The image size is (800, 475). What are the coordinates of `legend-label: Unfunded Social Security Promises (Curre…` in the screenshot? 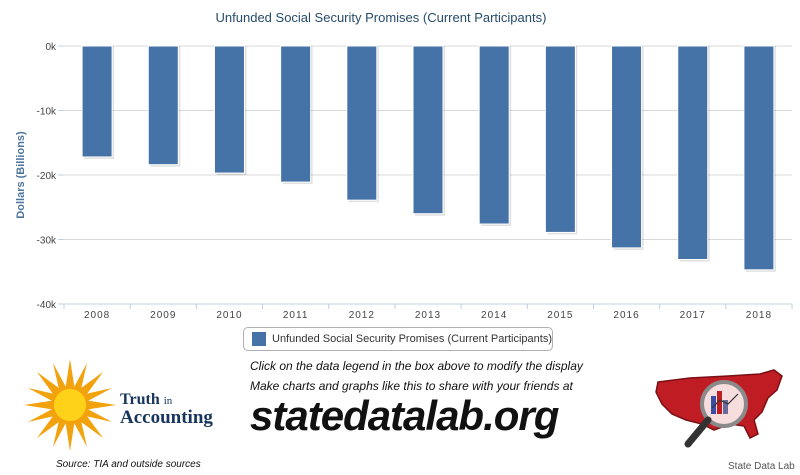 It's located at (412, 339).